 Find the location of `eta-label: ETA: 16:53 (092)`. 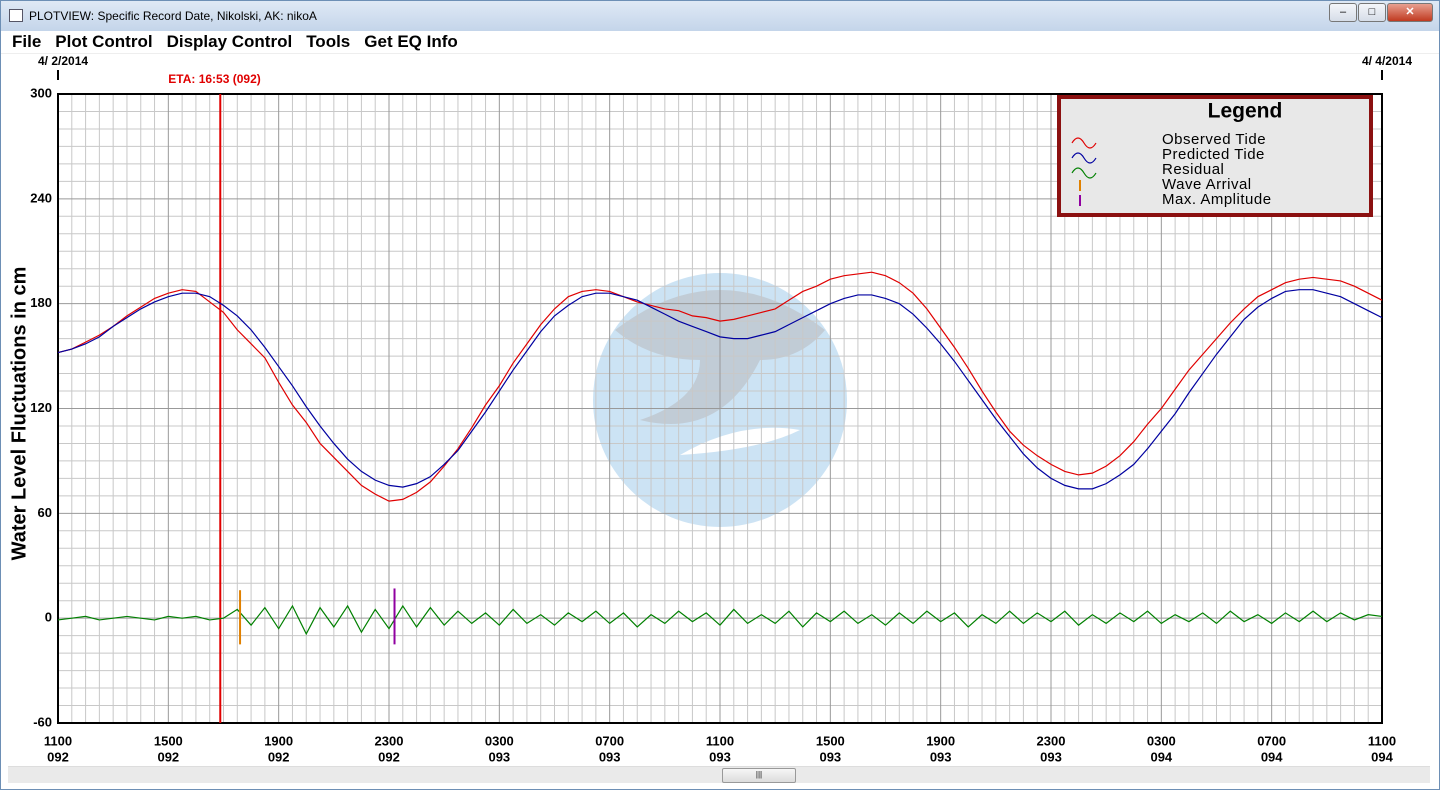

eta-label: ETA: 16:53 (092) is located at coordinates (214, 79).